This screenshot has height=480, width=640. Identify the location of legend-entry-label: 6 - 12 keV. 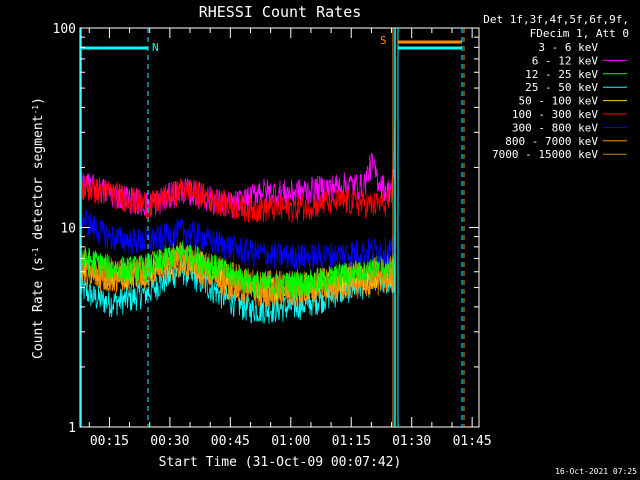
(565, 60).